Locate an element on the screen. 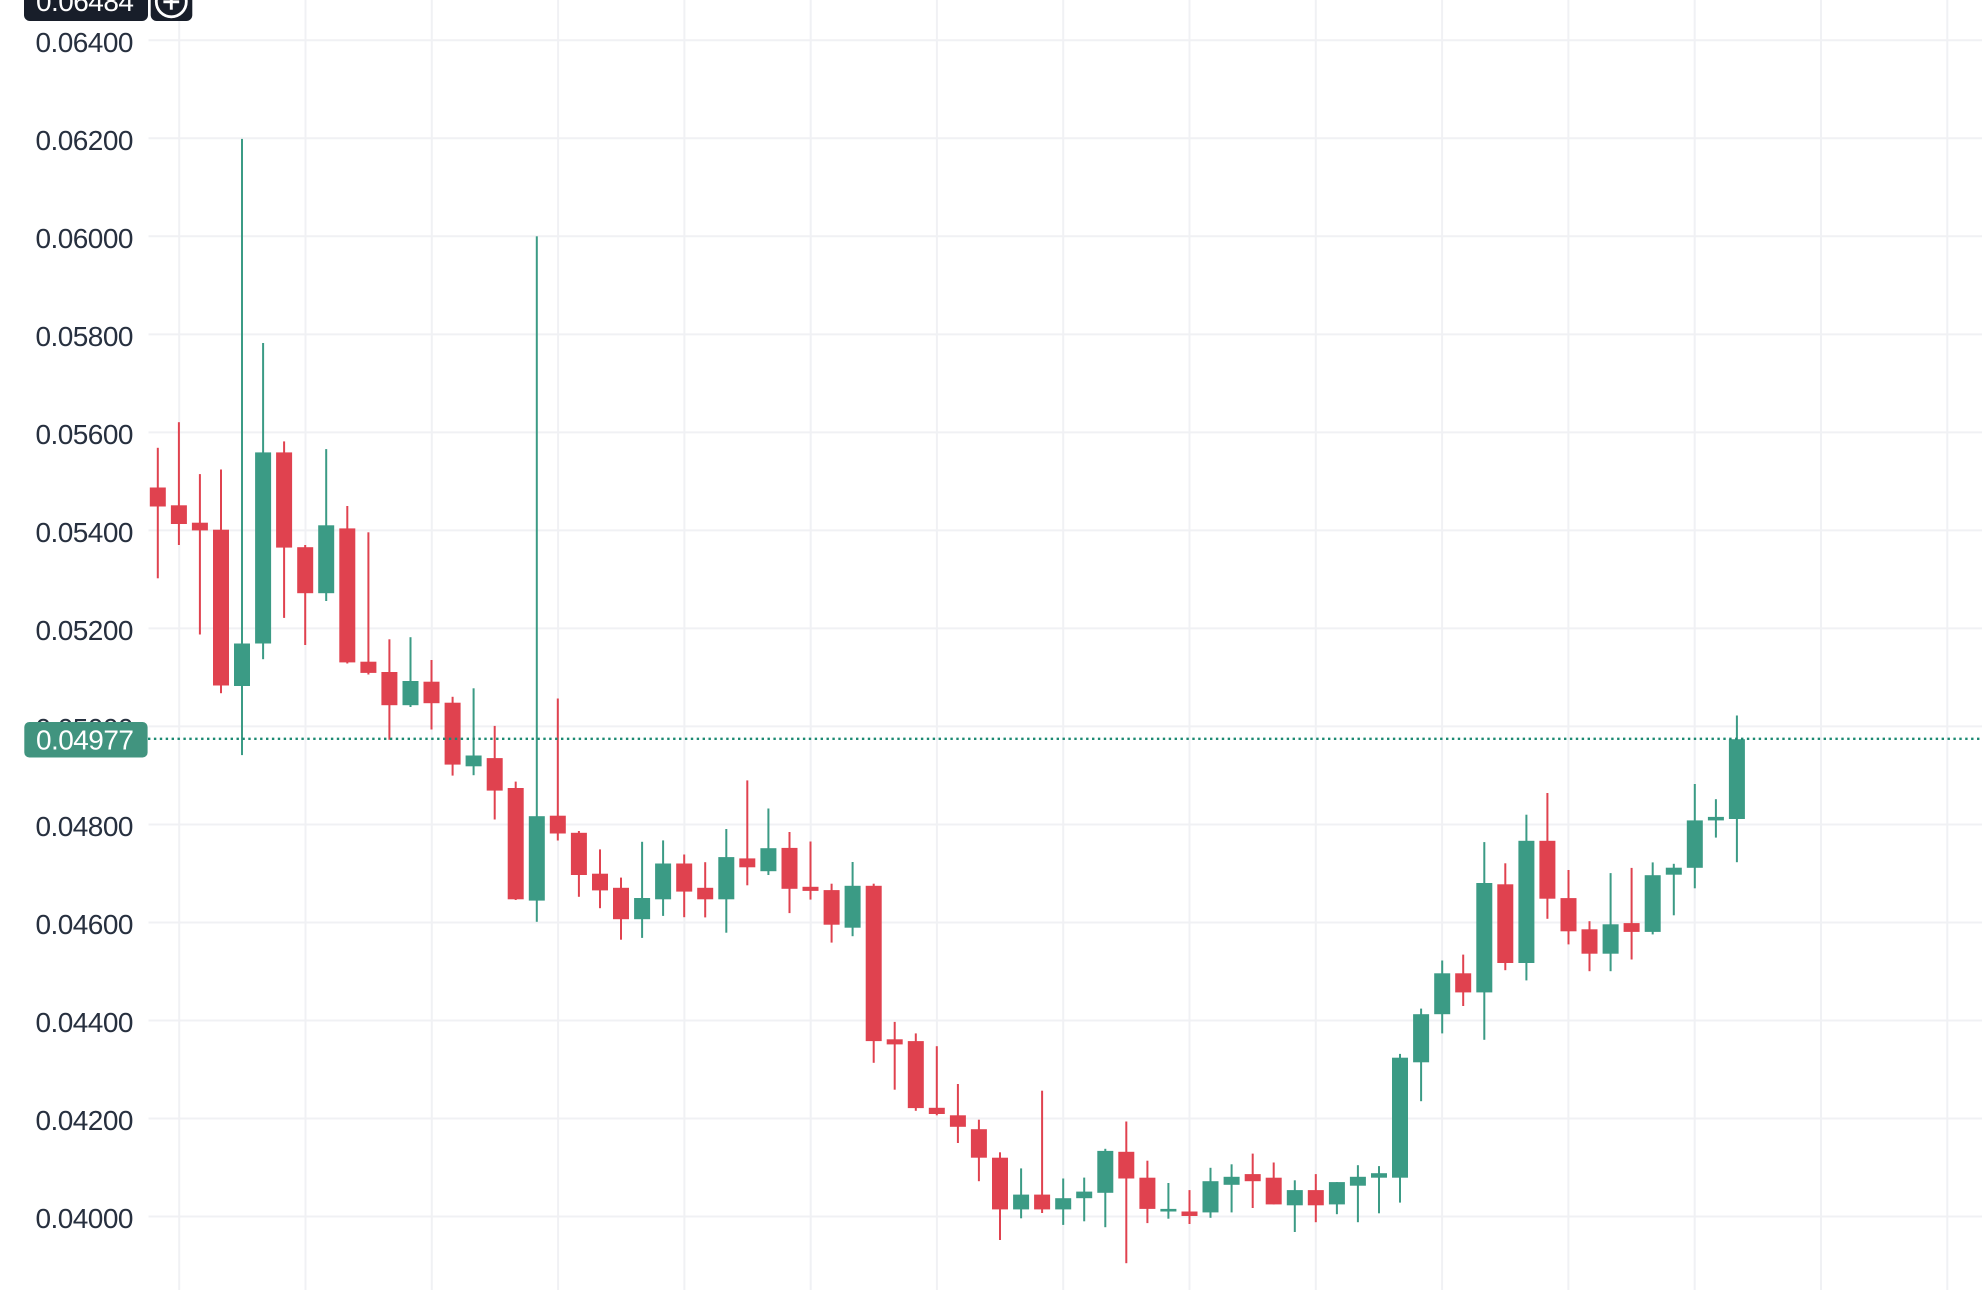 The image size is (1982, 1290). svg-text: 0.04977 is located at coordinates (84, 740).